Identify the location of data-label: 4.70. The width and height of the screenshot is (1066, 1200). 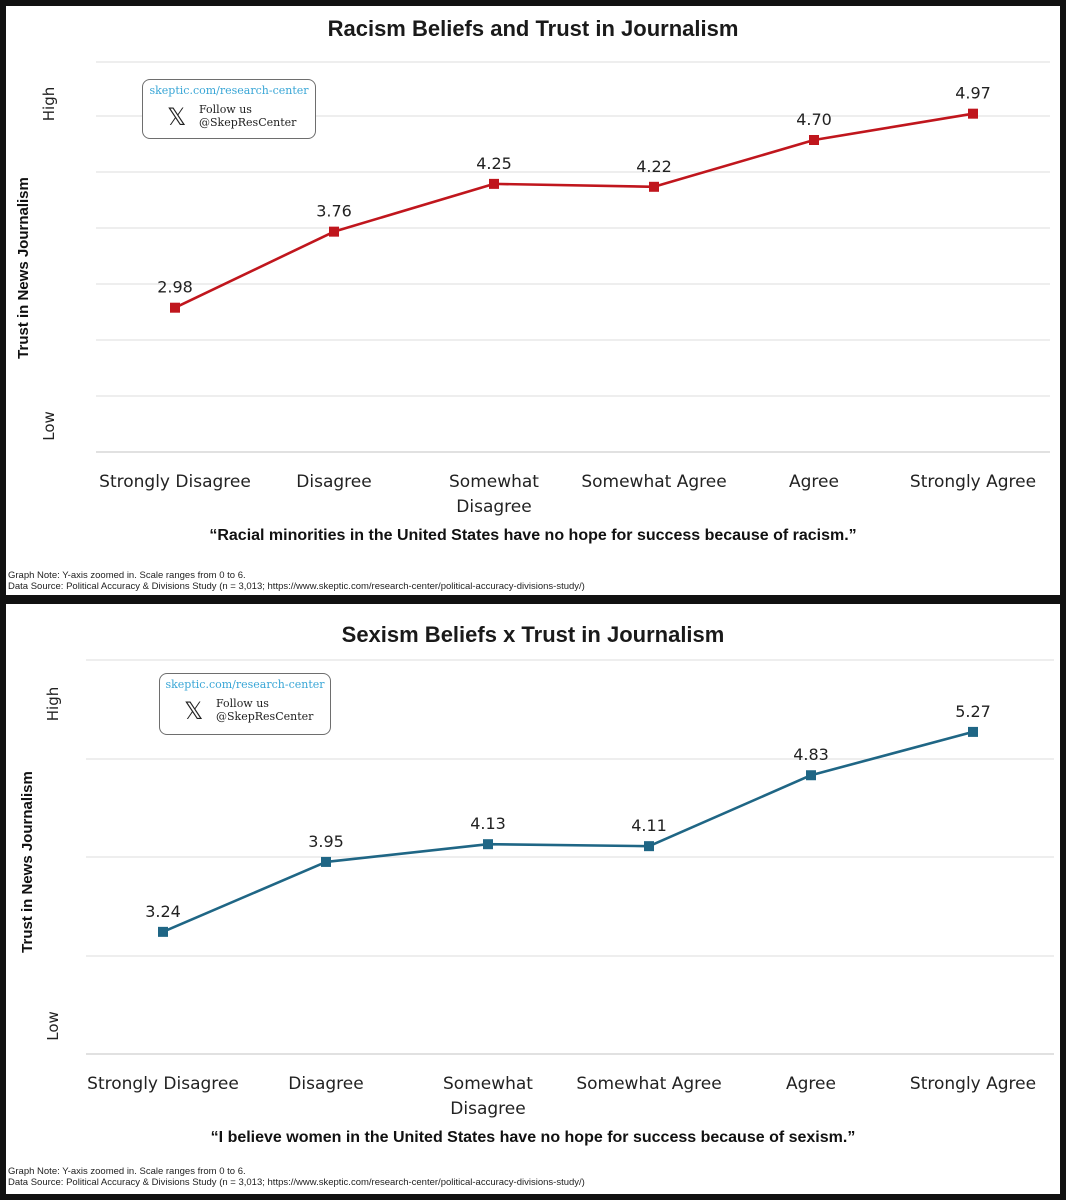
(814, 119).